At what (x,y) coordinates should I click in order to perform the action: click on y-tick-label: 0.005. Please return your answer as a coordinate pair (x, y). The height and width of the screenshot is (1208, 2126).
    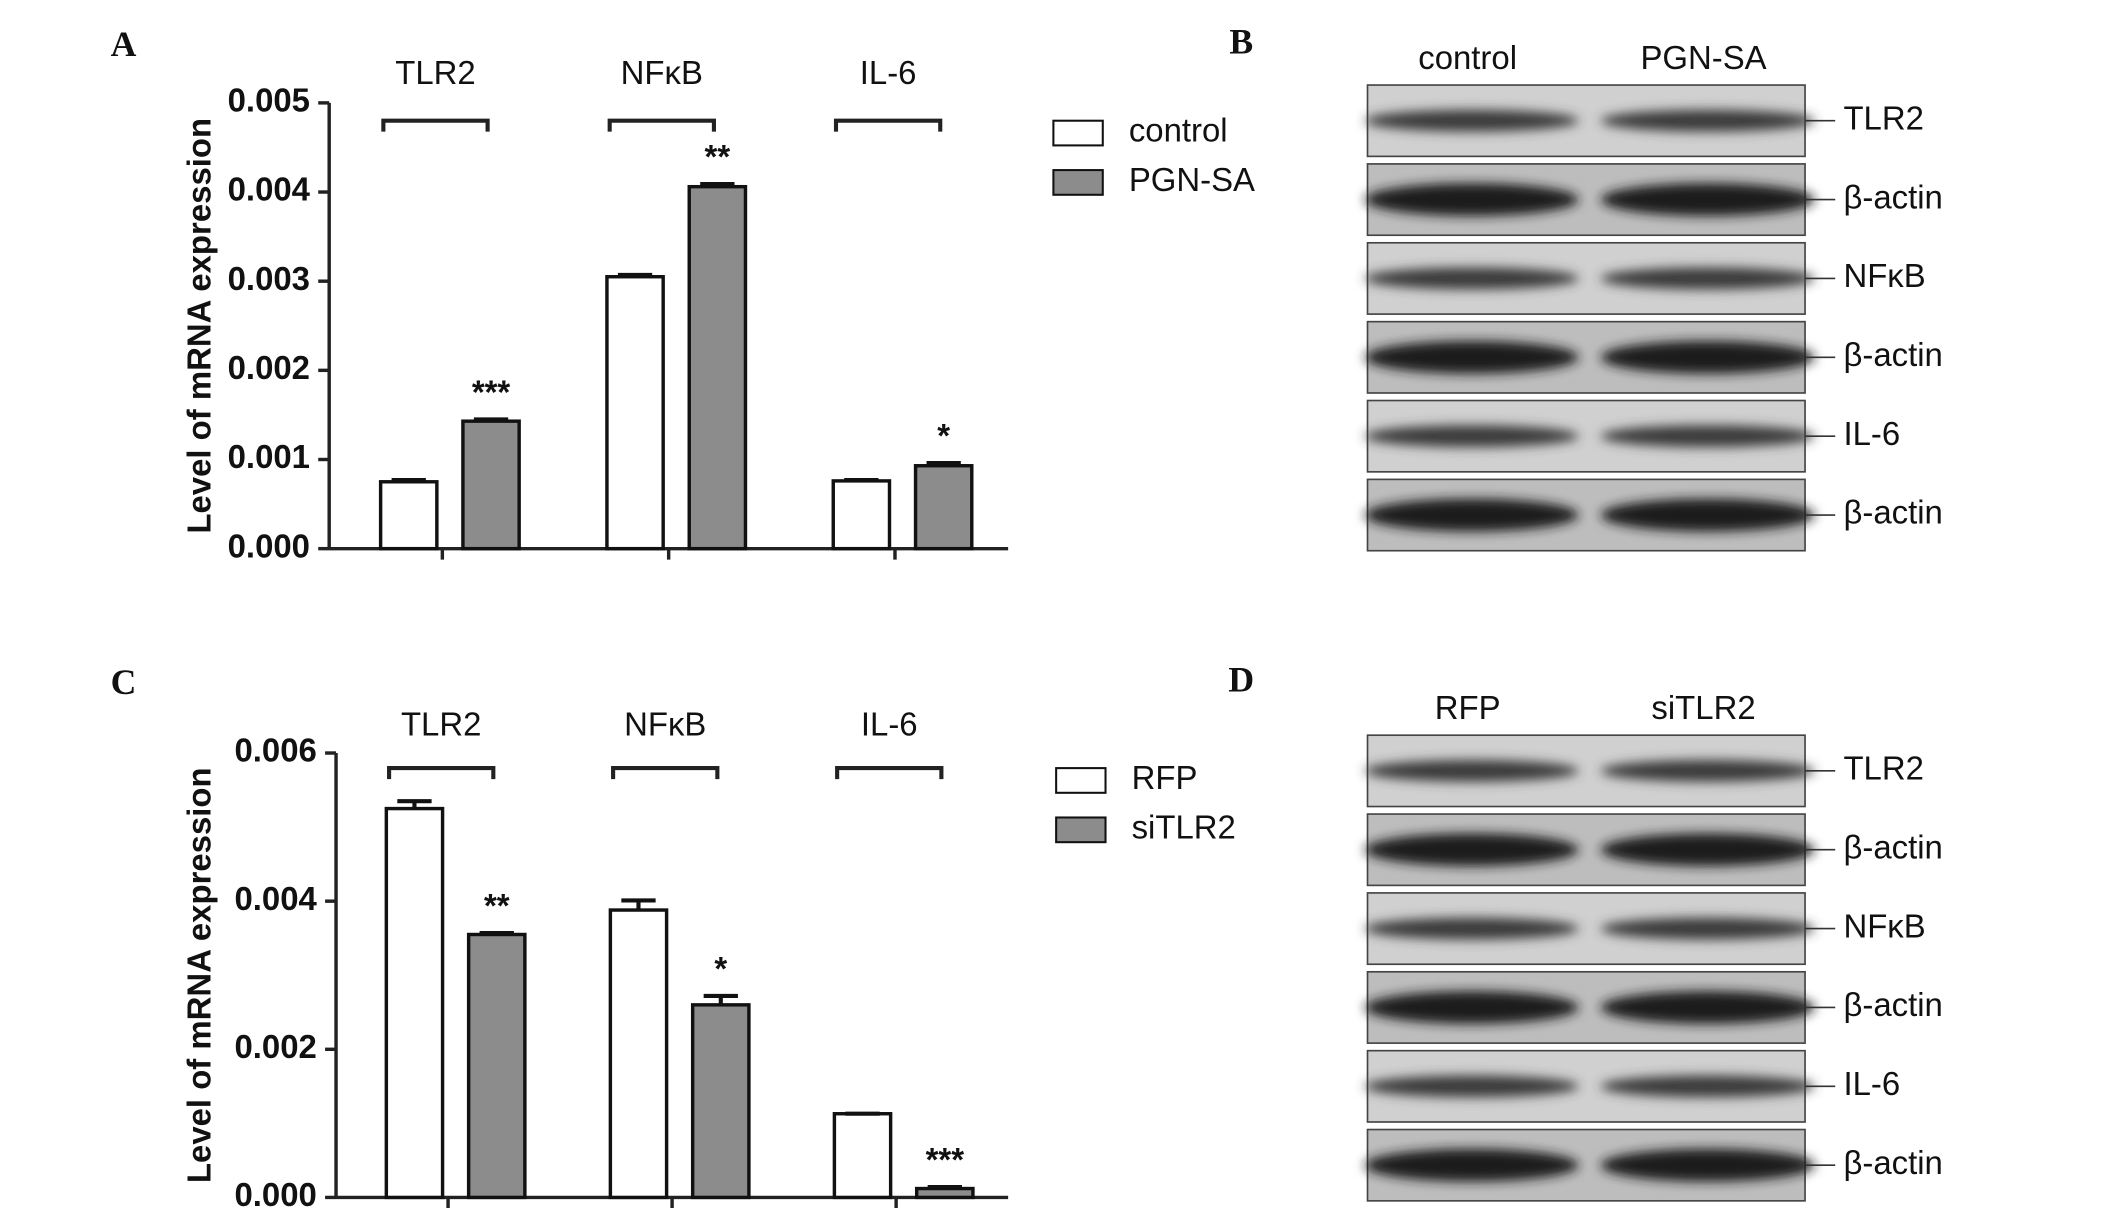
    Looking at the image, I should click on (269, 100).